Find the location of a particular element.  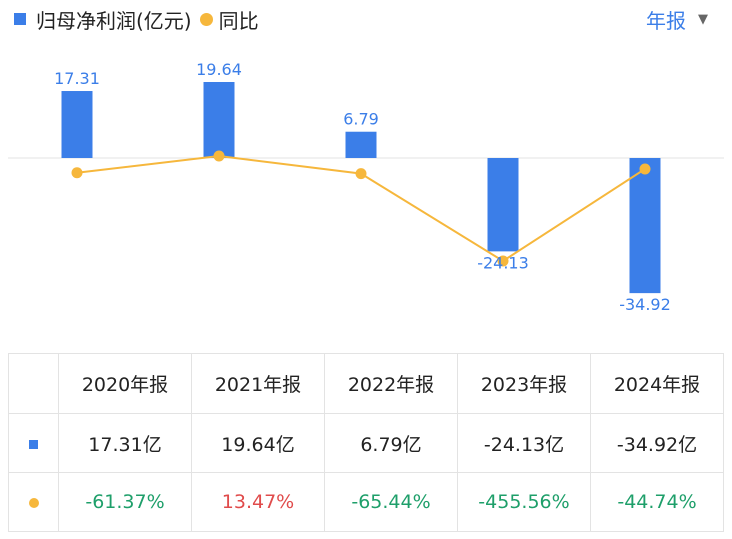

profit-cell: 17.31亿 is located at coordinates (125, 443).